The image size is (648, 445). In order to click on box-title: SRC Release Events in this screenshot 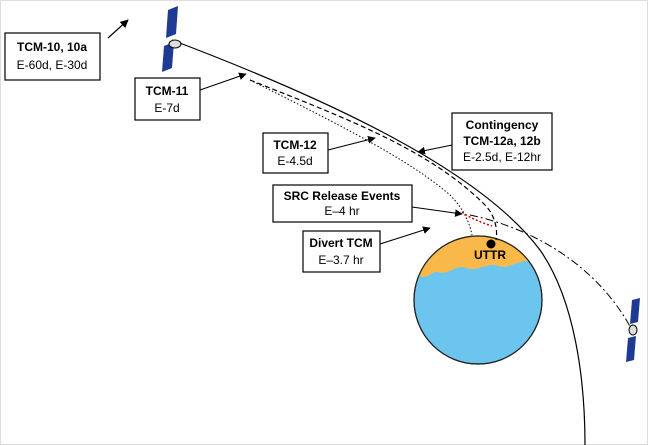, I will do `click(342, 196)`.